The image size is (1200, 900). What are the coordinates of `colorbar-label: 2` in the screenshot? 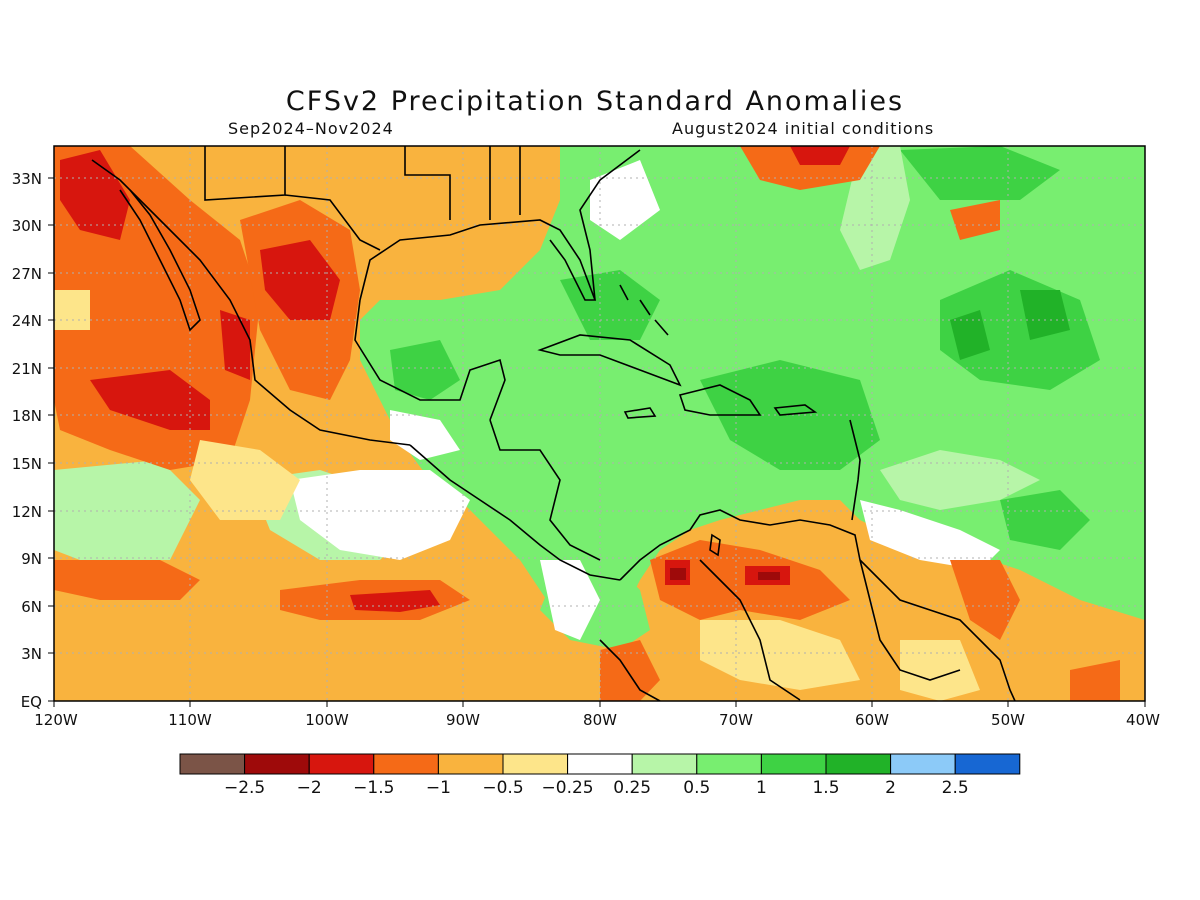 It's located at (890, 788).